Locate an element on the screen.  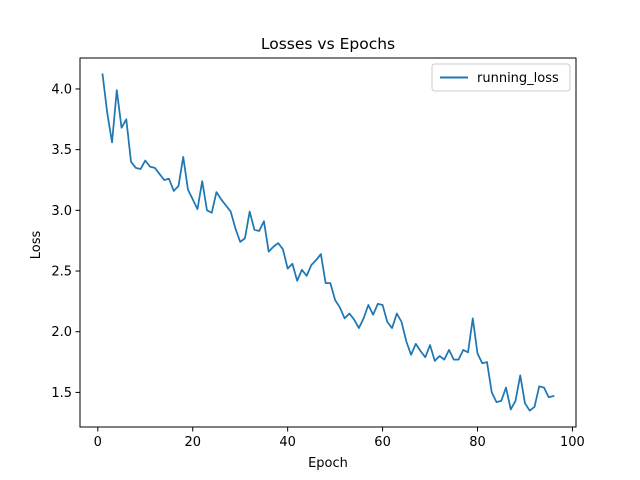
x-tick-label: 100 is located at coordinates (572, 442).